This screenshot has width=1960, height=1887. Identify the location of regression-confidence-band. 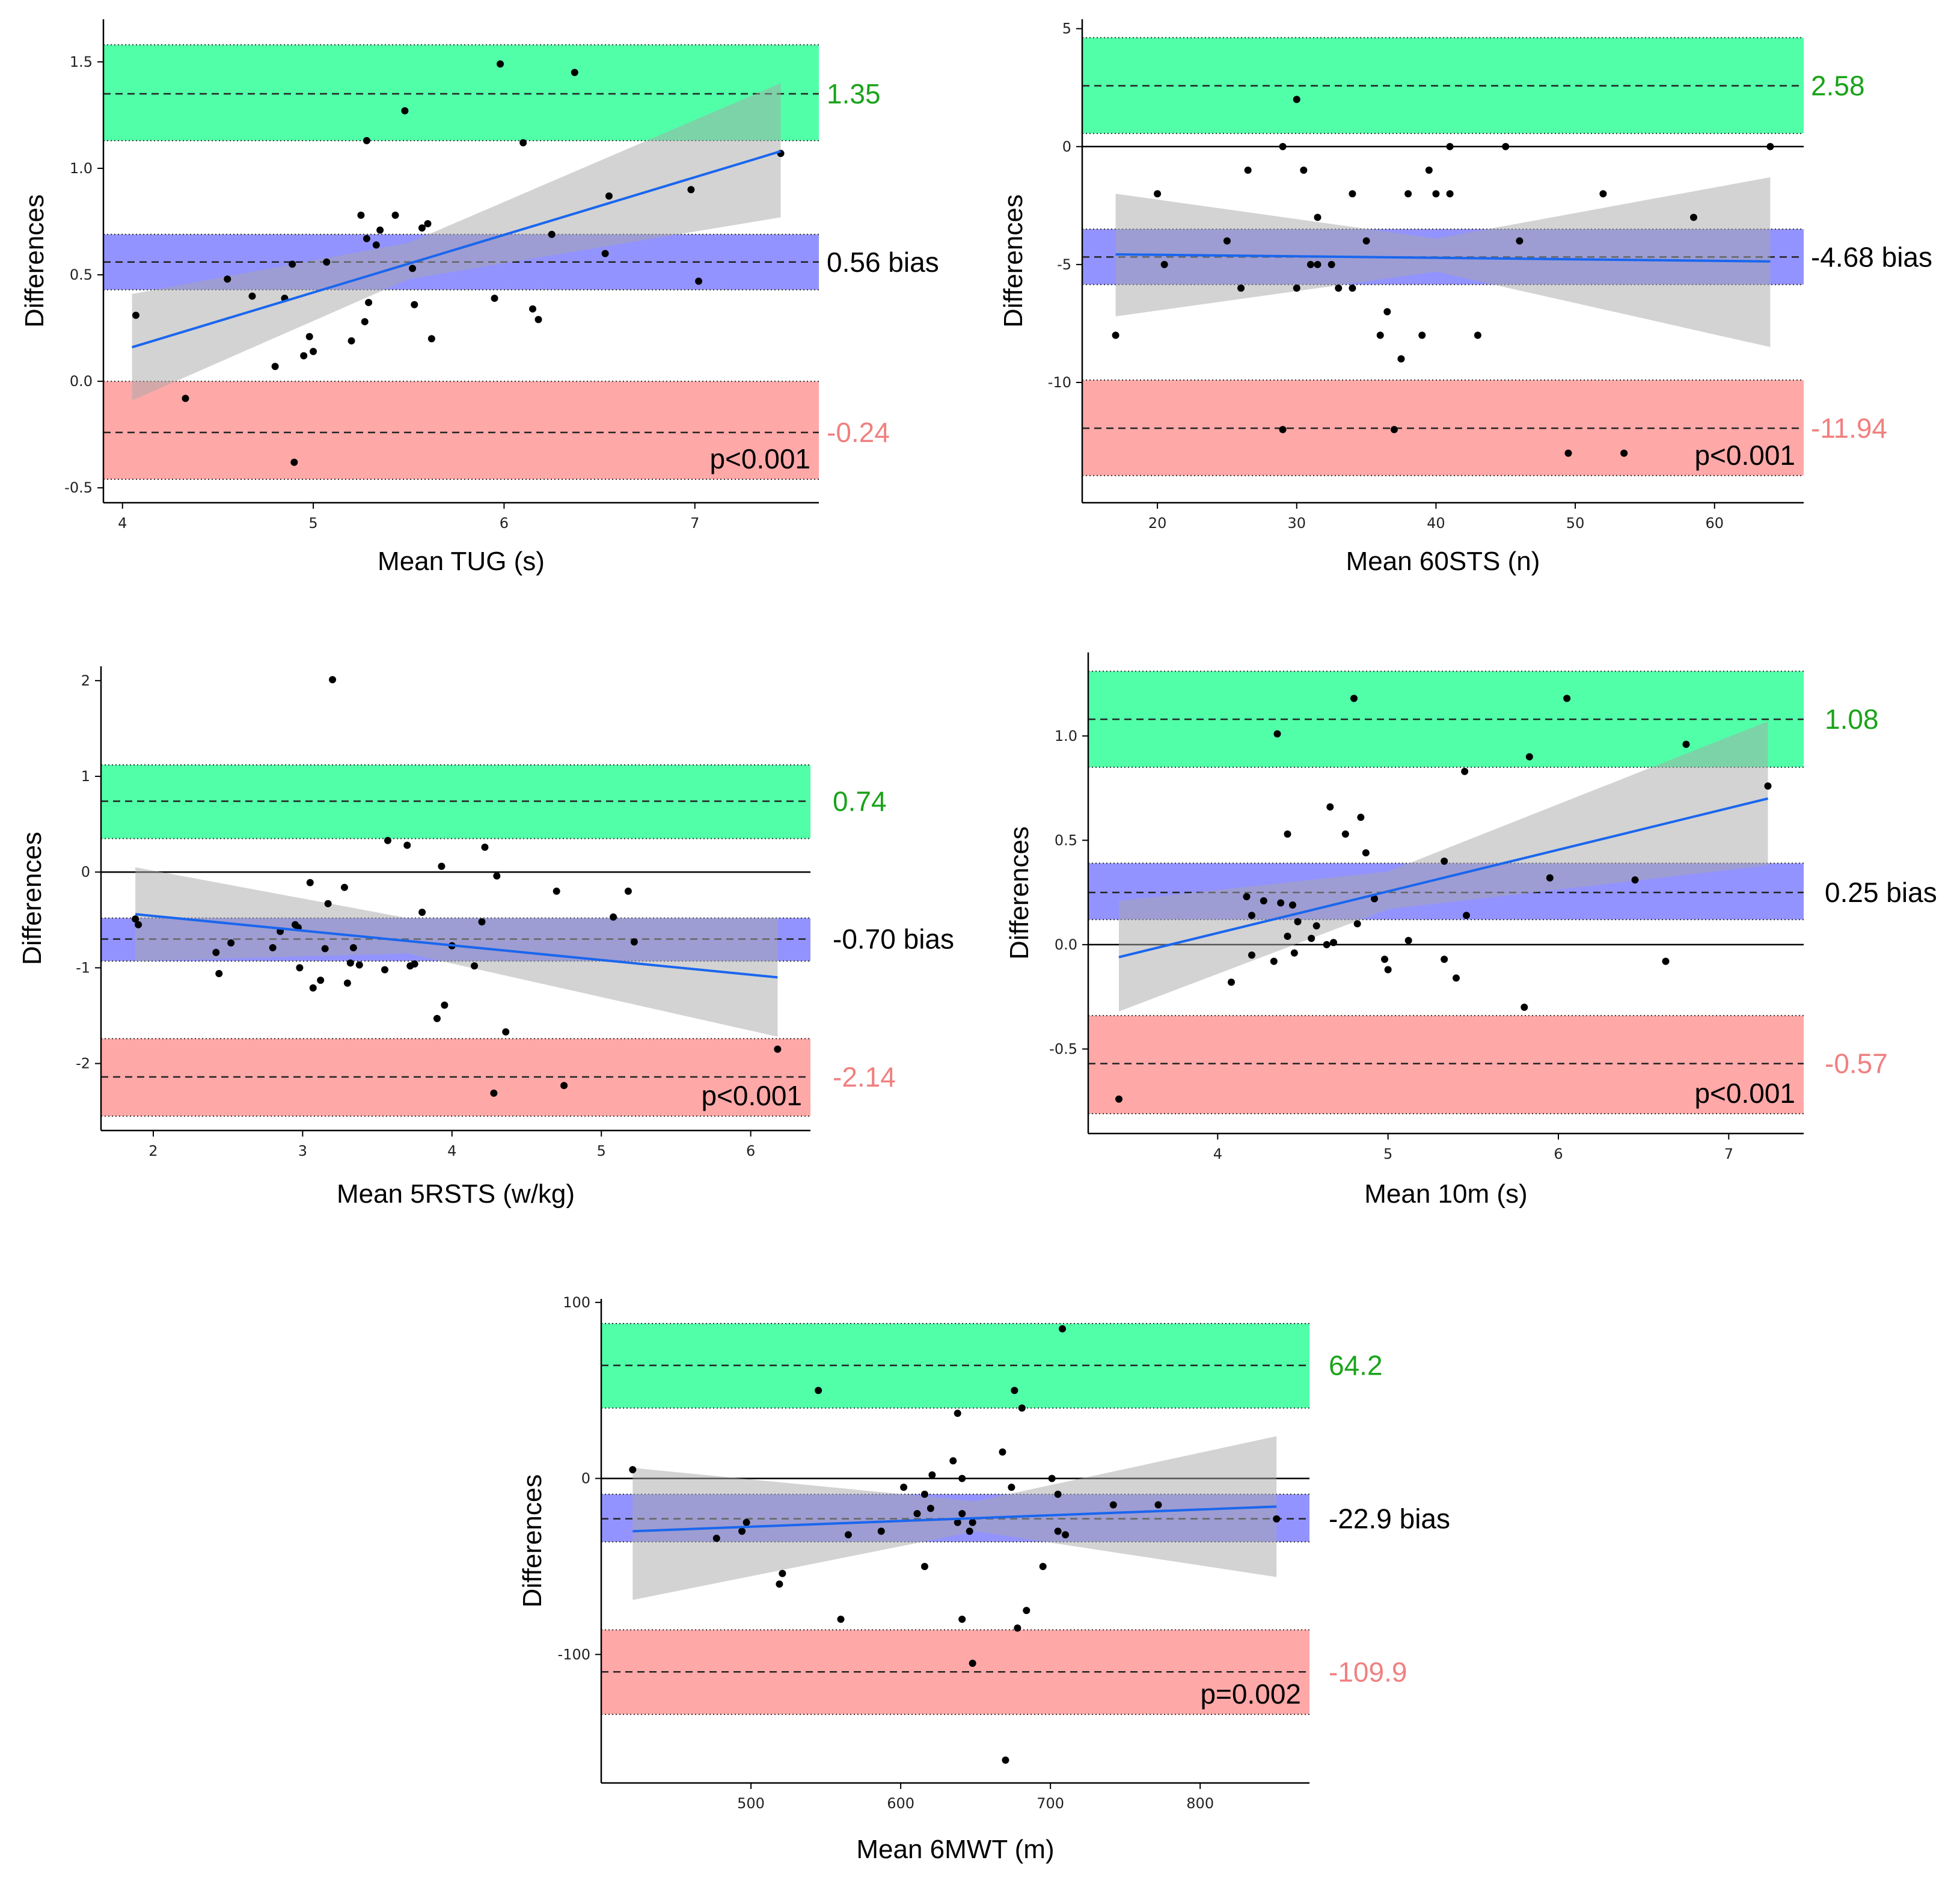
(456, 952).